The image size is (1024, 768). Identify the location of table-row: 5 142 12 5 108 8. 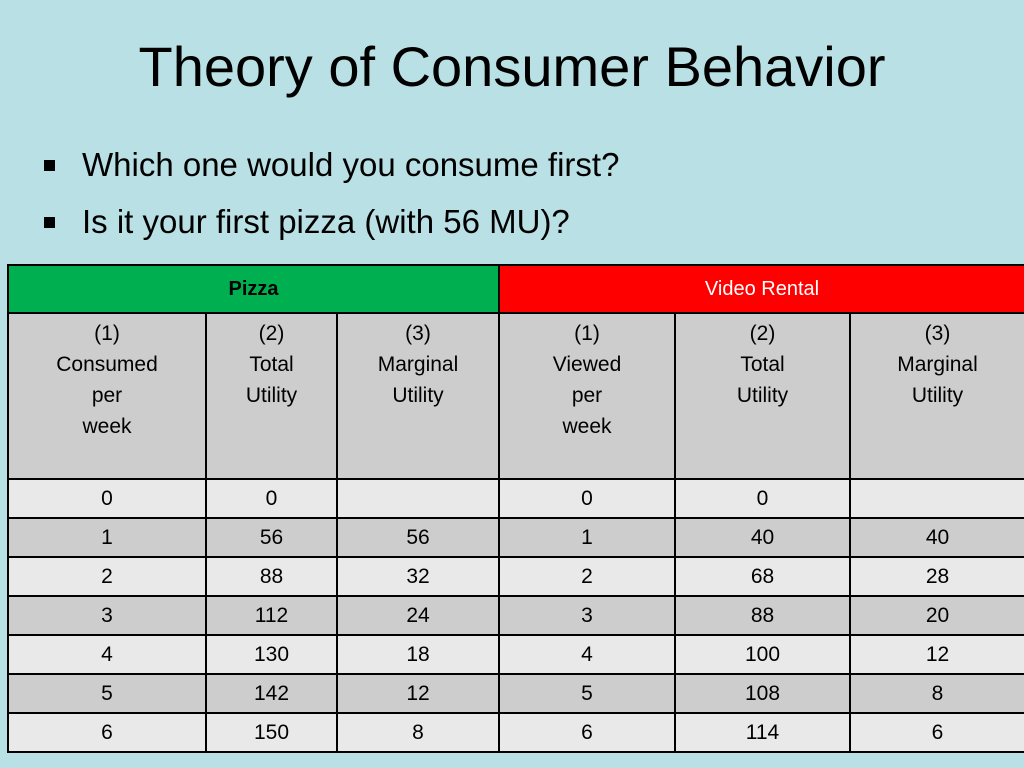
(515, 693).